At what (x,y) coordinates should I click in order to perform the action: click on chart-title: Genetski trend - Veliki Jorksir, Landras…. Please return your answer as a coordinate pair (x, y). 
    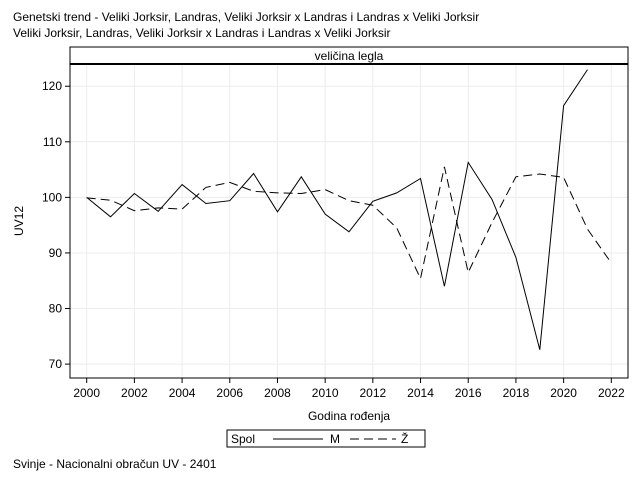
    Looking at the image, I should click on (246, 17).